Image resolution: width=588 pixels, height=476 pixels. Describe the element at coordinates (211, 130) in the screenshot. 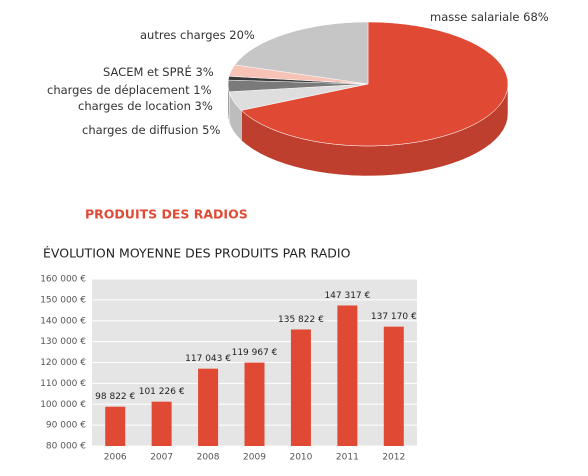

I see `slice-value-label: 5%` at that location.